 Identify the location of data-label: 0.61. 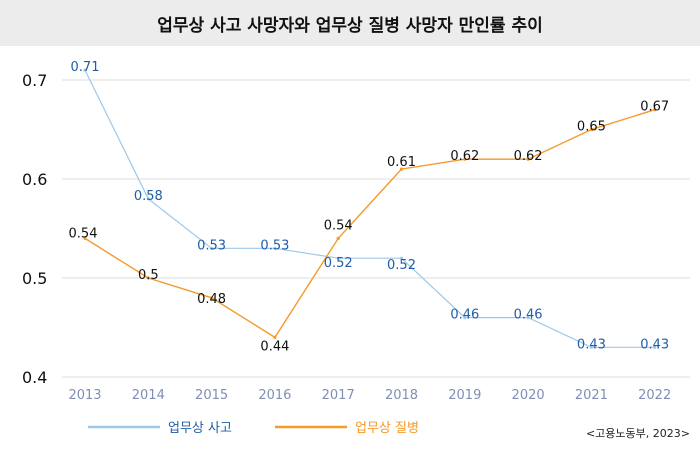
(401, 162).